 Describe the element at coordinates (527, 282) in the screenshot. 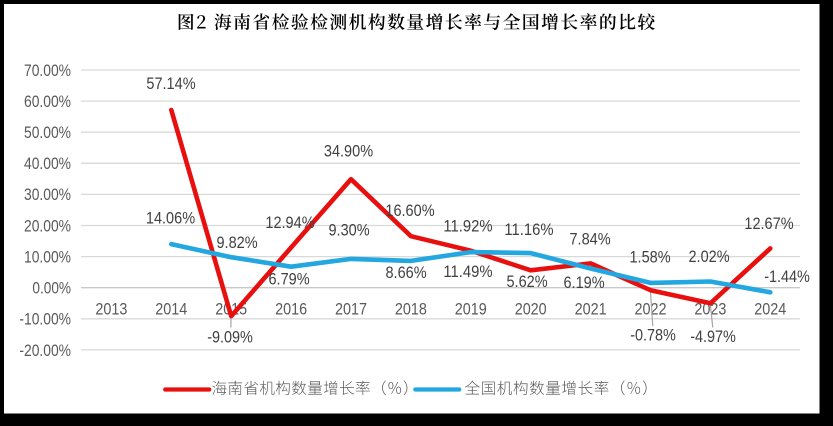

I see `svg-text: 5.62%` at that location.